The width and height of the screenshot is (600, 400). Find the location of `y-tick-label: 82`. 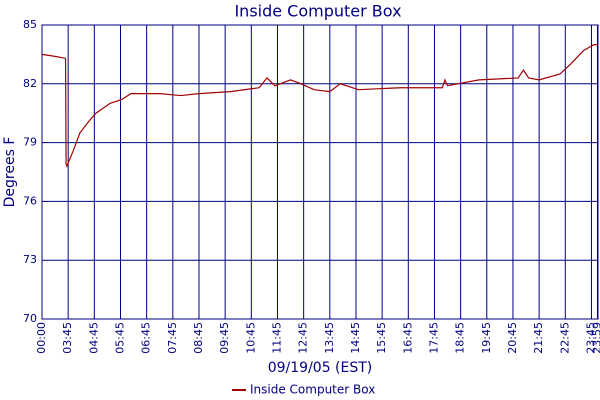

y-tick-label: 82 is located at coordinates (30, 83).